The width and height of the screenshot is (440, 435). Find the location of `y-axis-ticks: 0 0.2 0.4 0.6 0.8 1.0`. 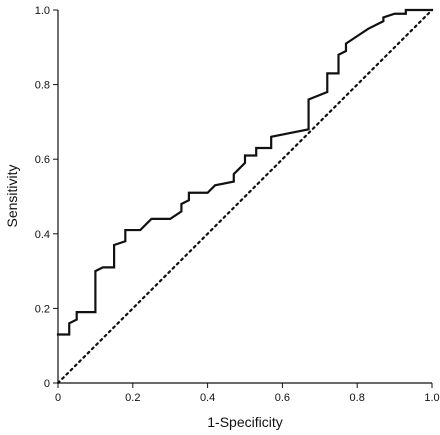

y-axis-ticks: 0 0.2 0.4 0.6 0.8 1.0 is located at coordinates (46, 197).